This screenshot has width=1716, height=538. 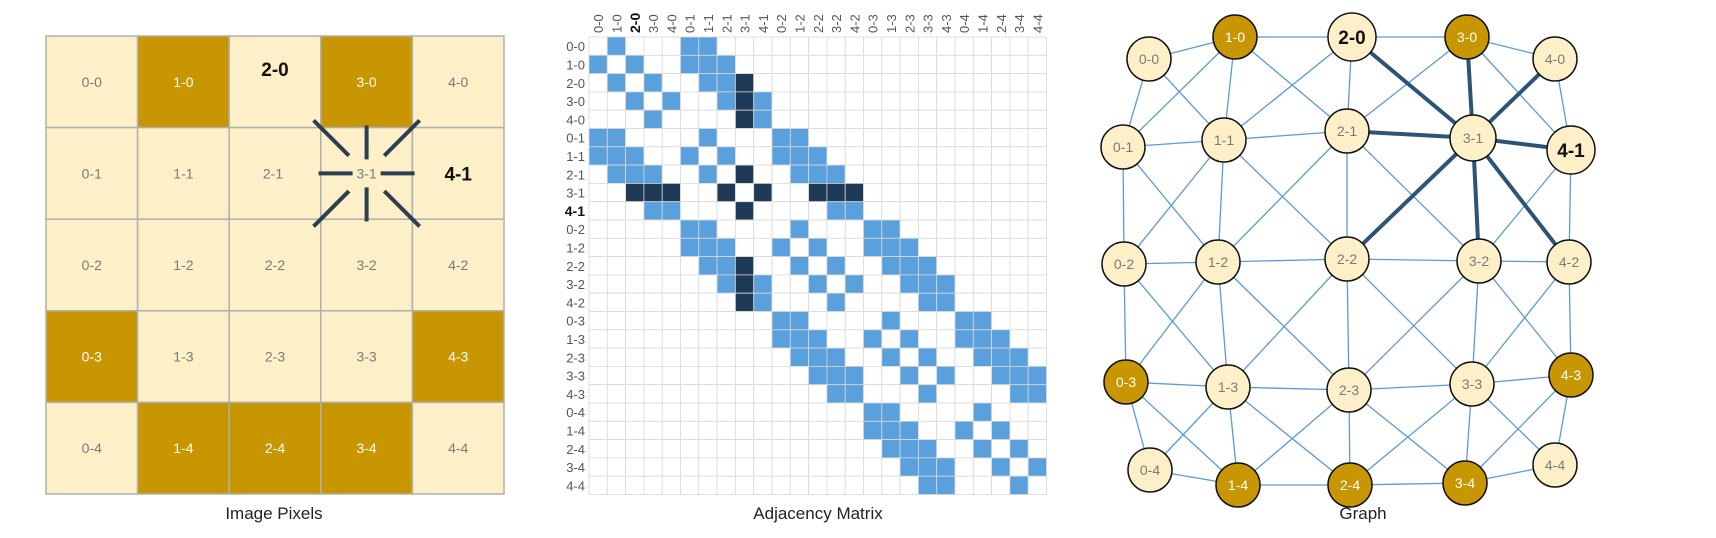 What do you see at coordinates (183, 265) in the screenshot?
I see `pixel-cell-label: 1-2` at bounding box center [183, 265].